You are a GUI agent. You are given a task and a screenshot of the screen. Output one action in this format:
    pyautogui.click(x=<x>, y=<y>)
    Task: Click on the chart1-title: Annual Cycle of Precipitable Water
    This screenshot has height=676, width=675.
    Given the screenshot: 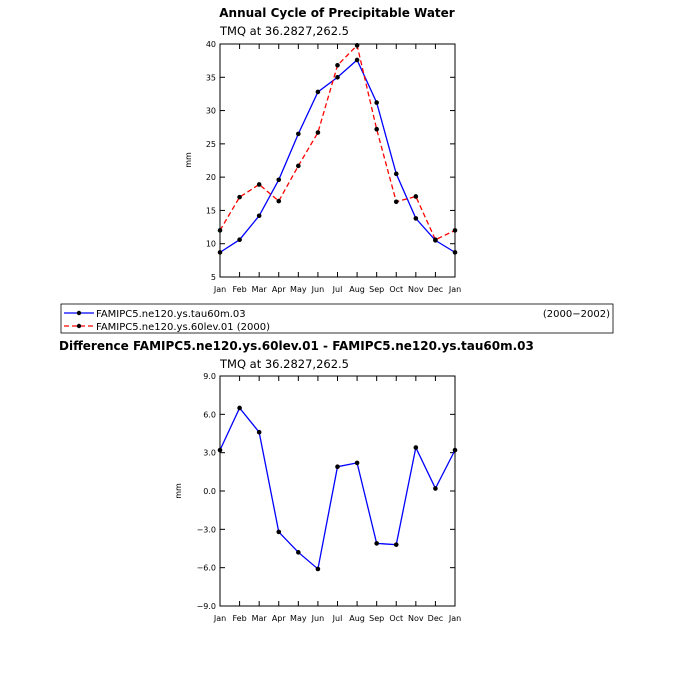 What is the action you would take?
    pyautogui.click(x=337, y=13)
    